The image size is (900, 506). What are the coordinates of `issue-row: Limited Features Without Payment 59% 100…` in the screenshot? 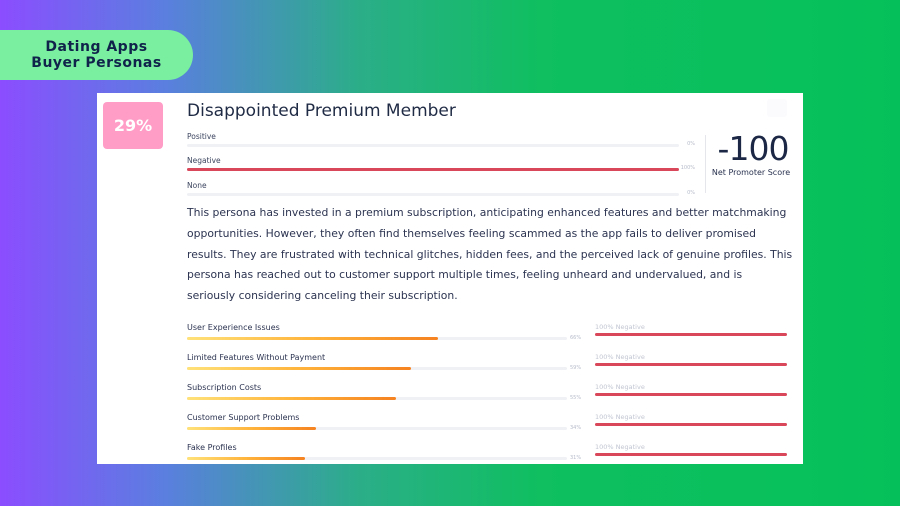 It's located at (494, 368).